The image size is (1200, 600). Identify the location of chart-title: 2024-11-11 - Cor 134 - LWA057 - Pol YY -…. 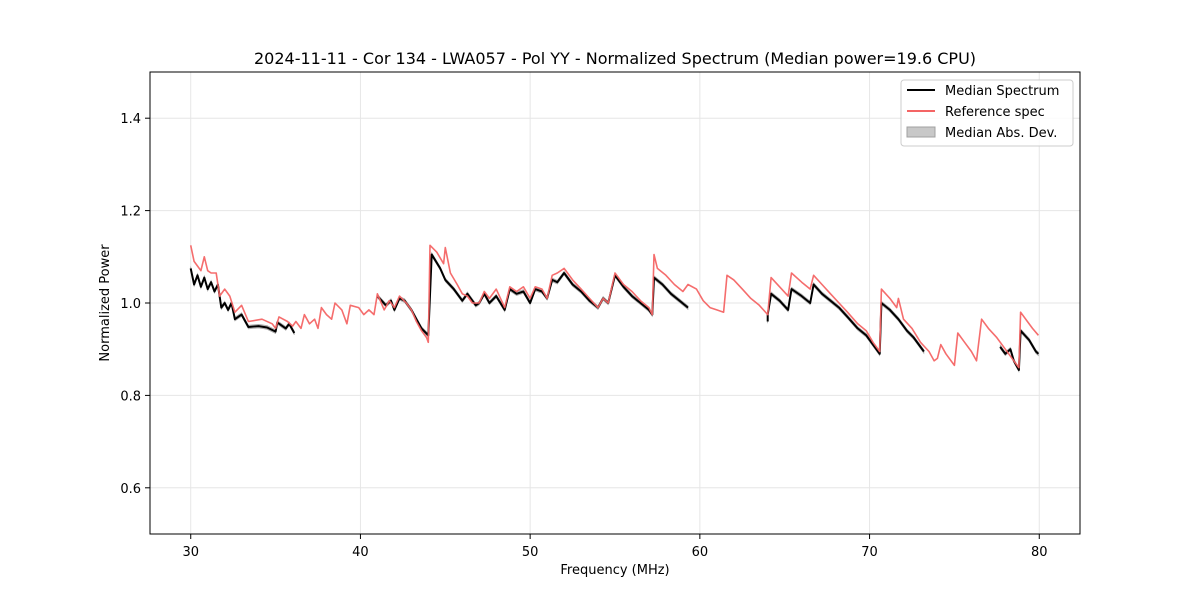
(615, 58).